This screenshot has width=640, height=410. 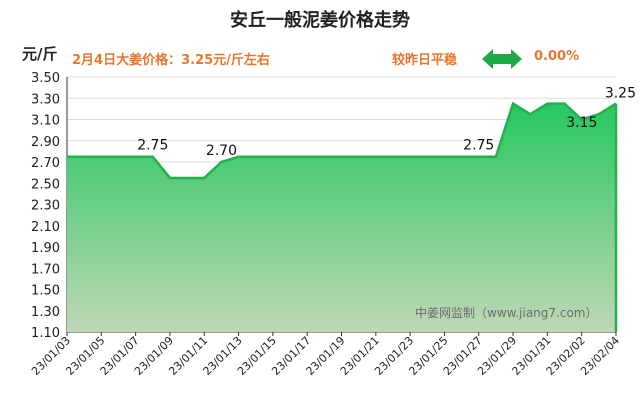 I want to click on y-tick-label: 1.90, so click(x=45, y=248).